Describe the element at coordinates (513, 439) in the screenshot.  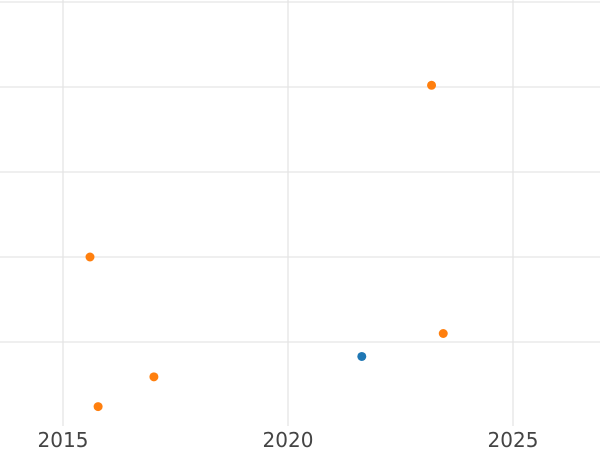
I see `x-tick-label: 2025` at that location.